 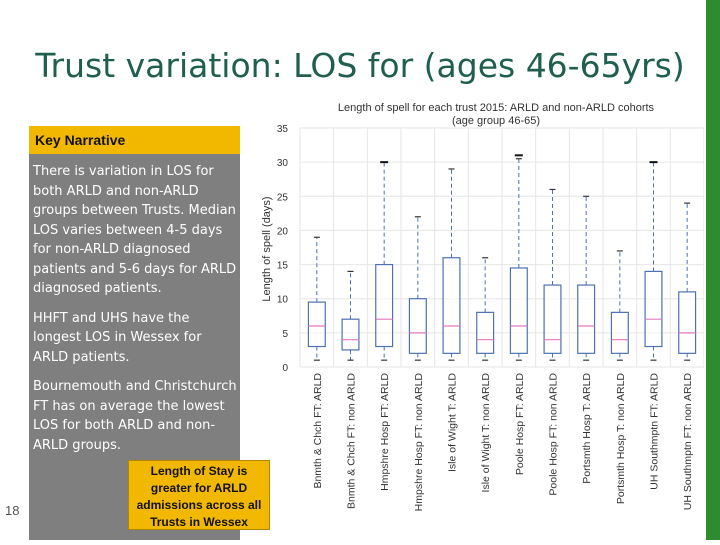 I want to click on x-tick-label: Isle of Wight T: ARLD, so click(x=453, y=422).